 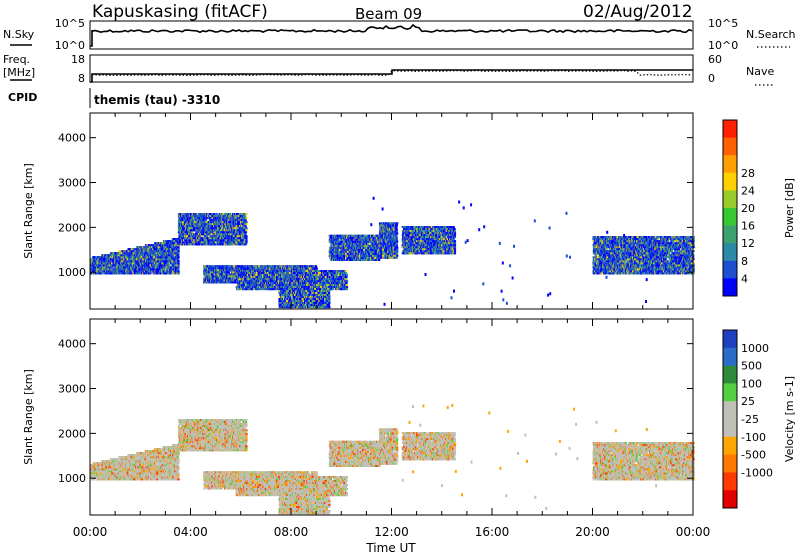 I want to click on freq-panel: Freq. [MHz] 18 8 60 0 Nave, so click(x=389, y=69).